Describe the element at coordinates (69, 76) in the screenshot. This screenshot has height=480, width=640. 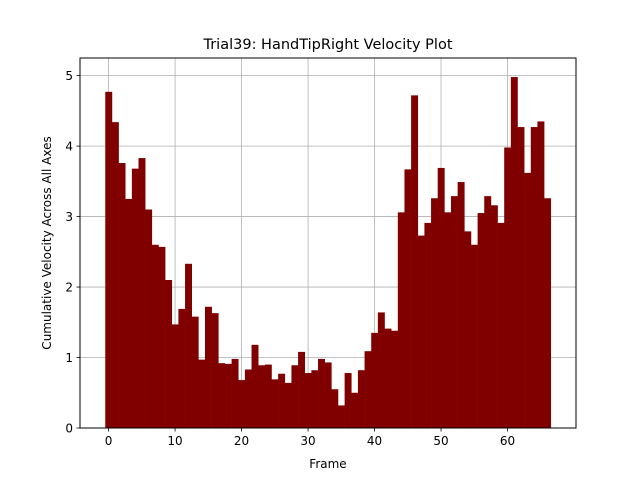
I see `y-tick-label: 5` at that location.